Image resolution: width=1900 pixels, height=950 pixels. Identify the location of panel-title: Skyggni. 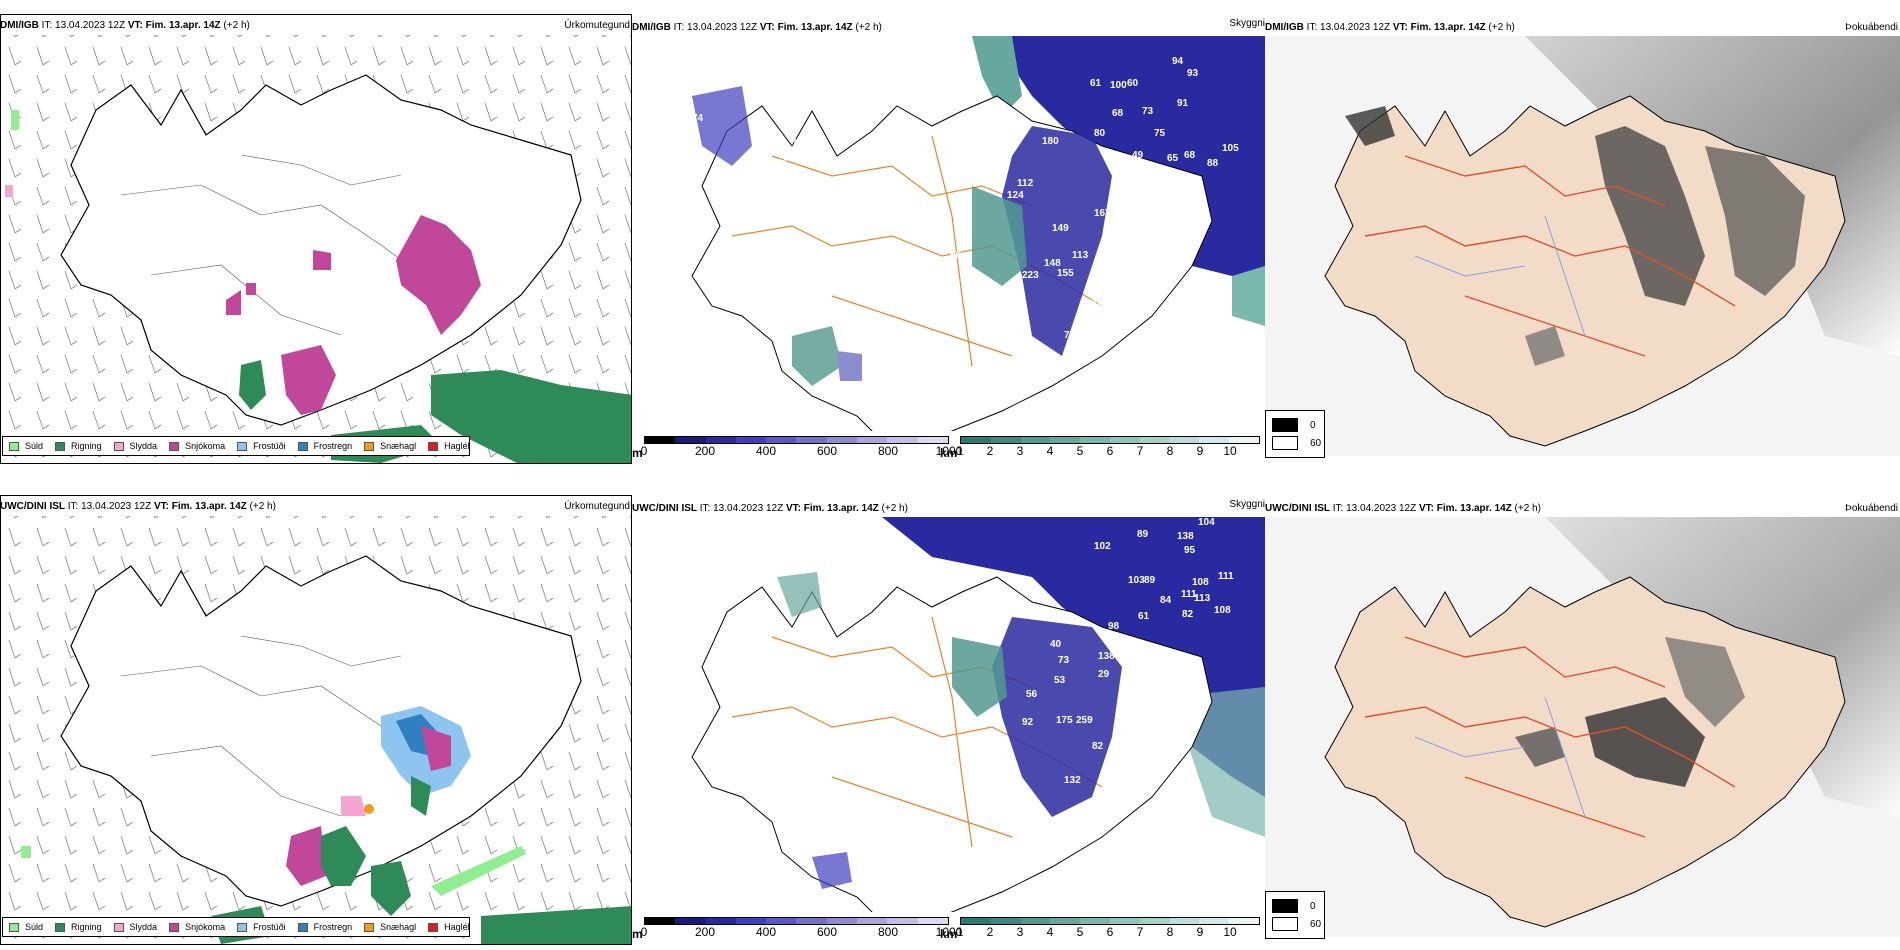
(1247, 23).